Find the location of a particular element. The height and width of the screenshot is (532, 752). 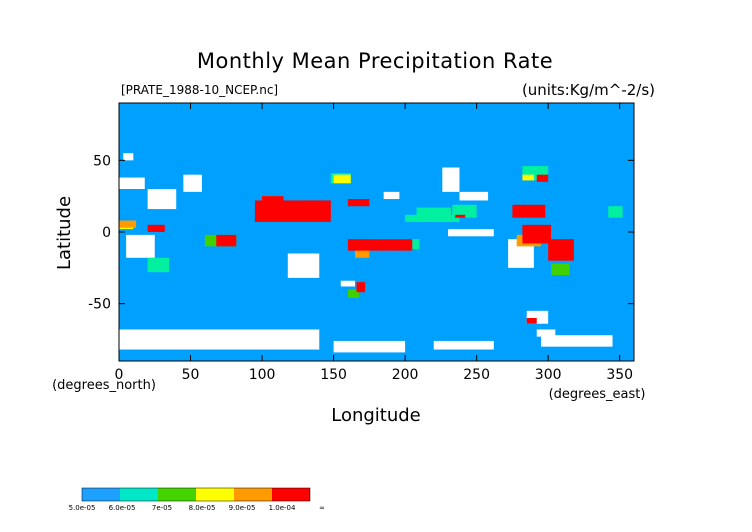

colorbar-level-label: 5.0e-05 is located at coordinates (82, 508).